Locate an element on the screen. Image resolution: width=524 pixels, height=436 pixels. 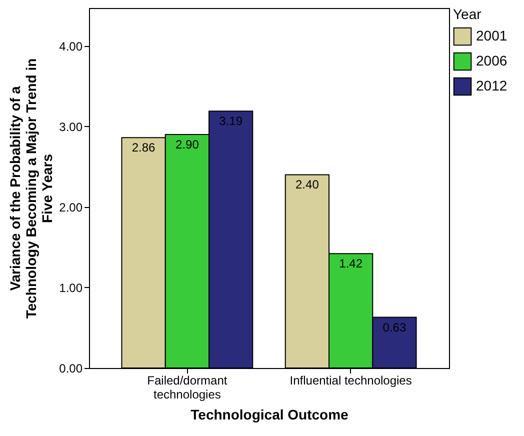
legend-title: Year is located at coordinates (467, 14).